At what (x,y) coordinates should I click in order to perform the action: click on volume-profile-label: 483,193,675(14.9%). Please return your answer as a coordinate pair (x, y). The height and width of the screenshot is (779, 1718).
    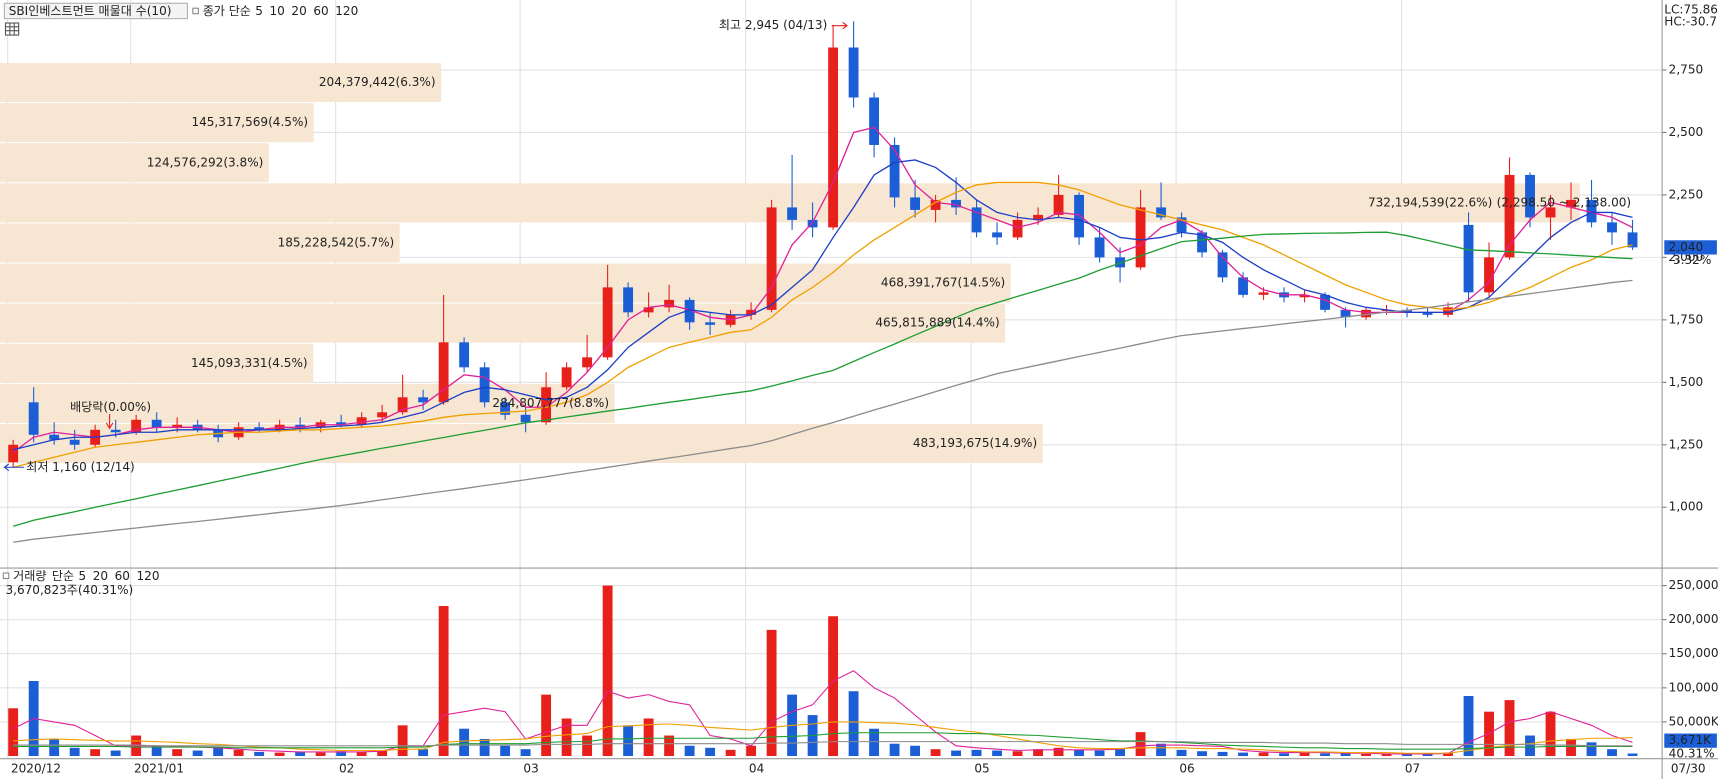
    Looking at the image, I should click on (975, 443).